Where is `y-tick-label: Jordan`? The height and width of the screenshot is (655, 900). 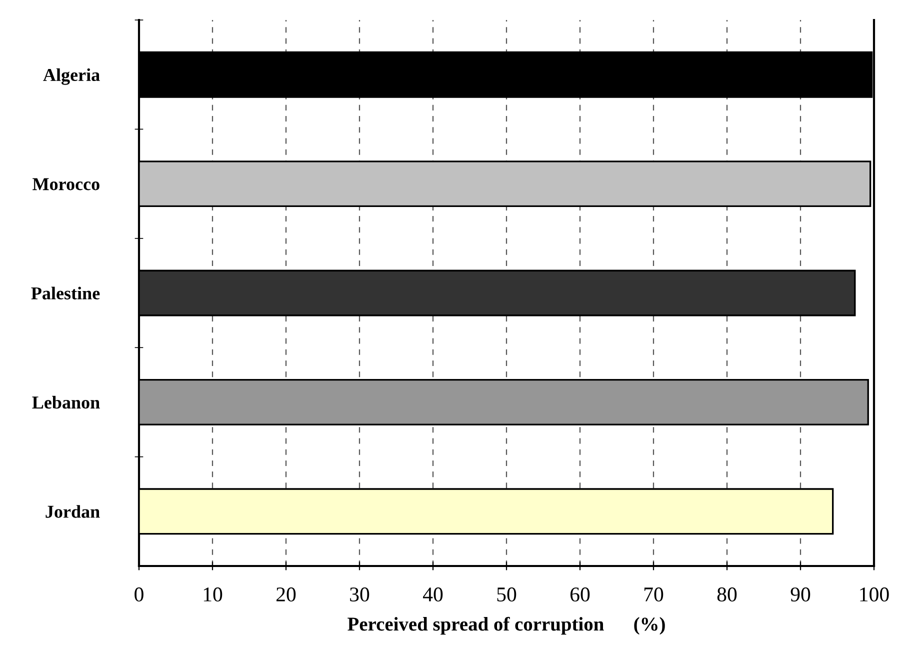
y-tick-label: Jordan is located at coordinates (73, 511).